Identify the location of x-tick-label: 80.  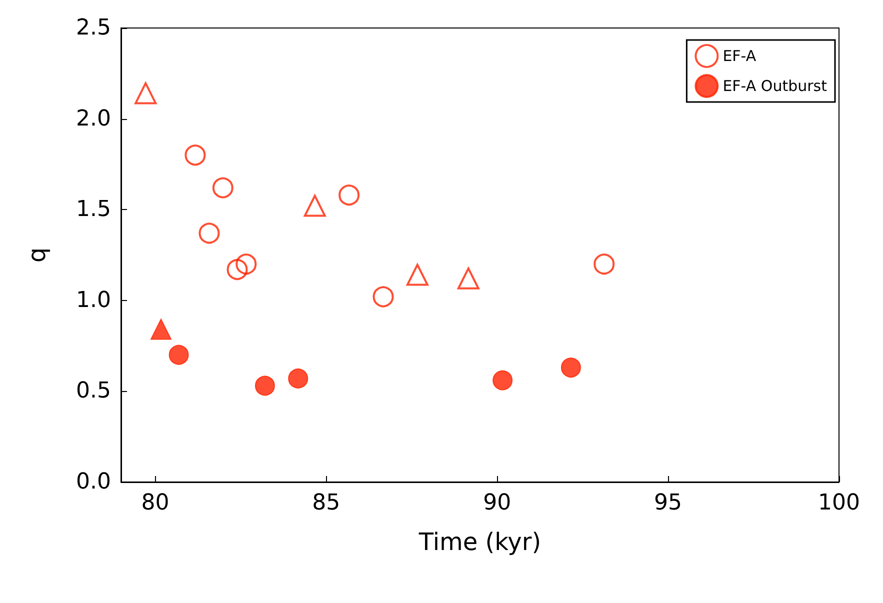
(155, 503).